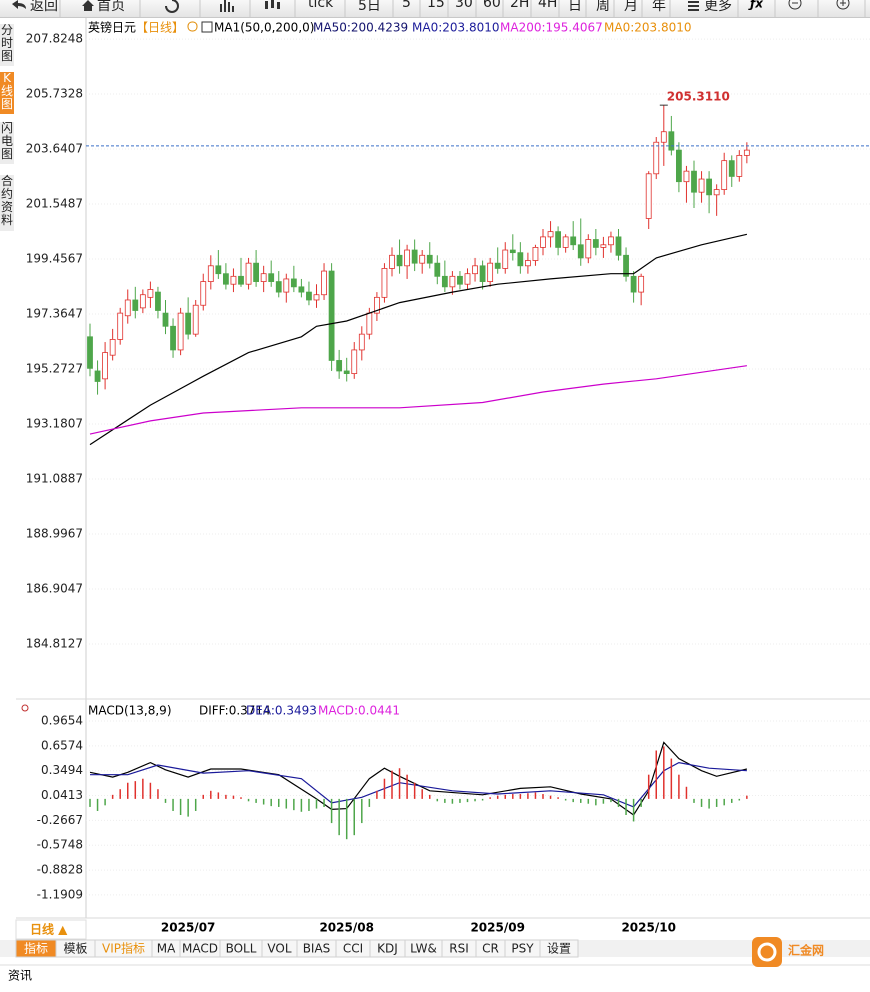 The image size is (870, 992). Describe the element at coordinates (423, 949) in the screenshot. I see `indicator-tab: LW&` at that location.